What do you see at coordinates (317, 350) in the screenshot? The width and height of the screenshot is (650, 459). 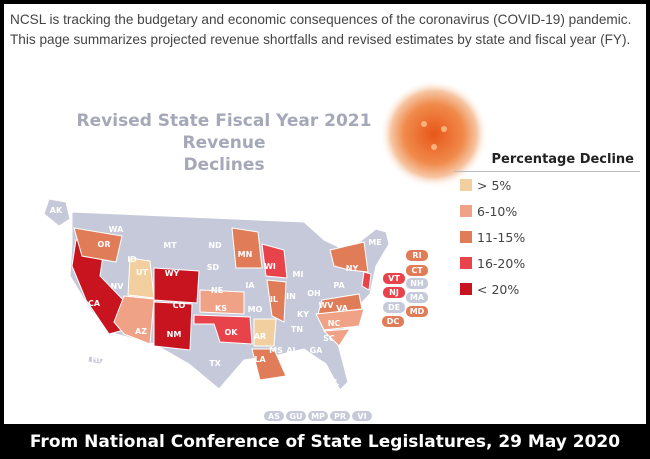 I see `state-label-ga: GA` at bounding box center [317, 350].